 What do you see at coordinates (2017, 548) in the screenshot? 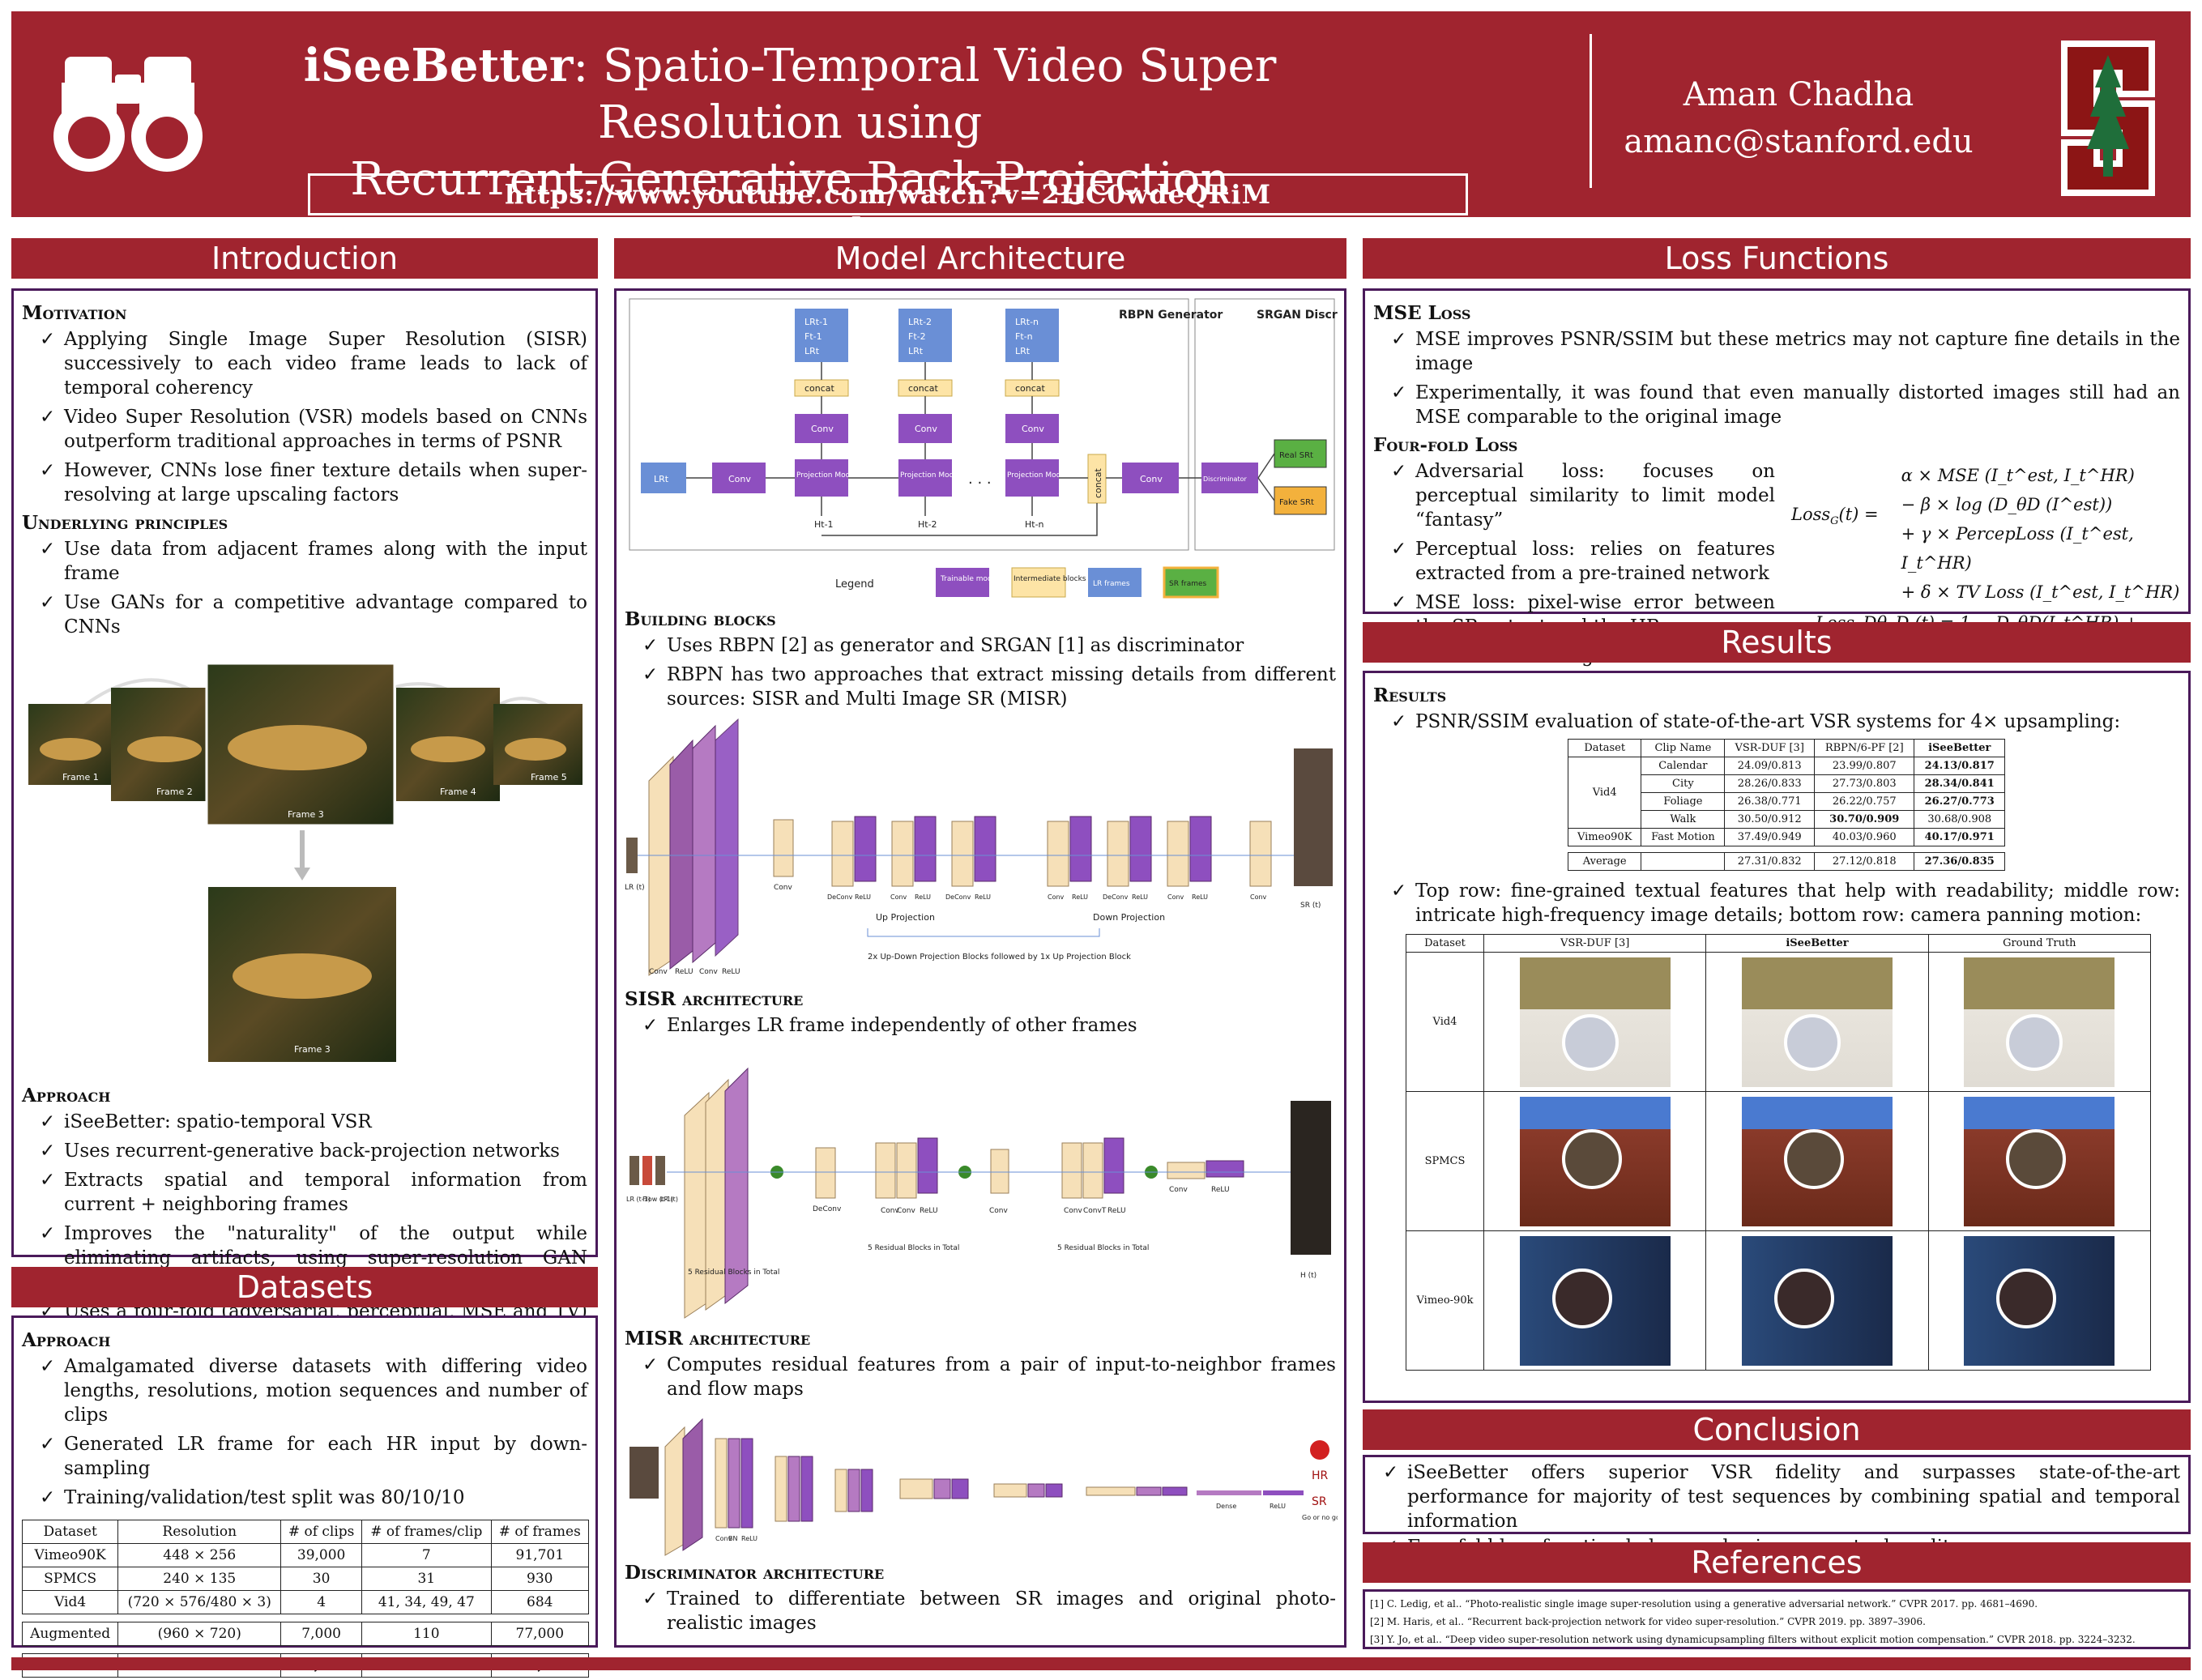
I see `eq-term: + γ × PercepLoss (I_t^est, I_t^HR)` at bounding box center [2017, 548].